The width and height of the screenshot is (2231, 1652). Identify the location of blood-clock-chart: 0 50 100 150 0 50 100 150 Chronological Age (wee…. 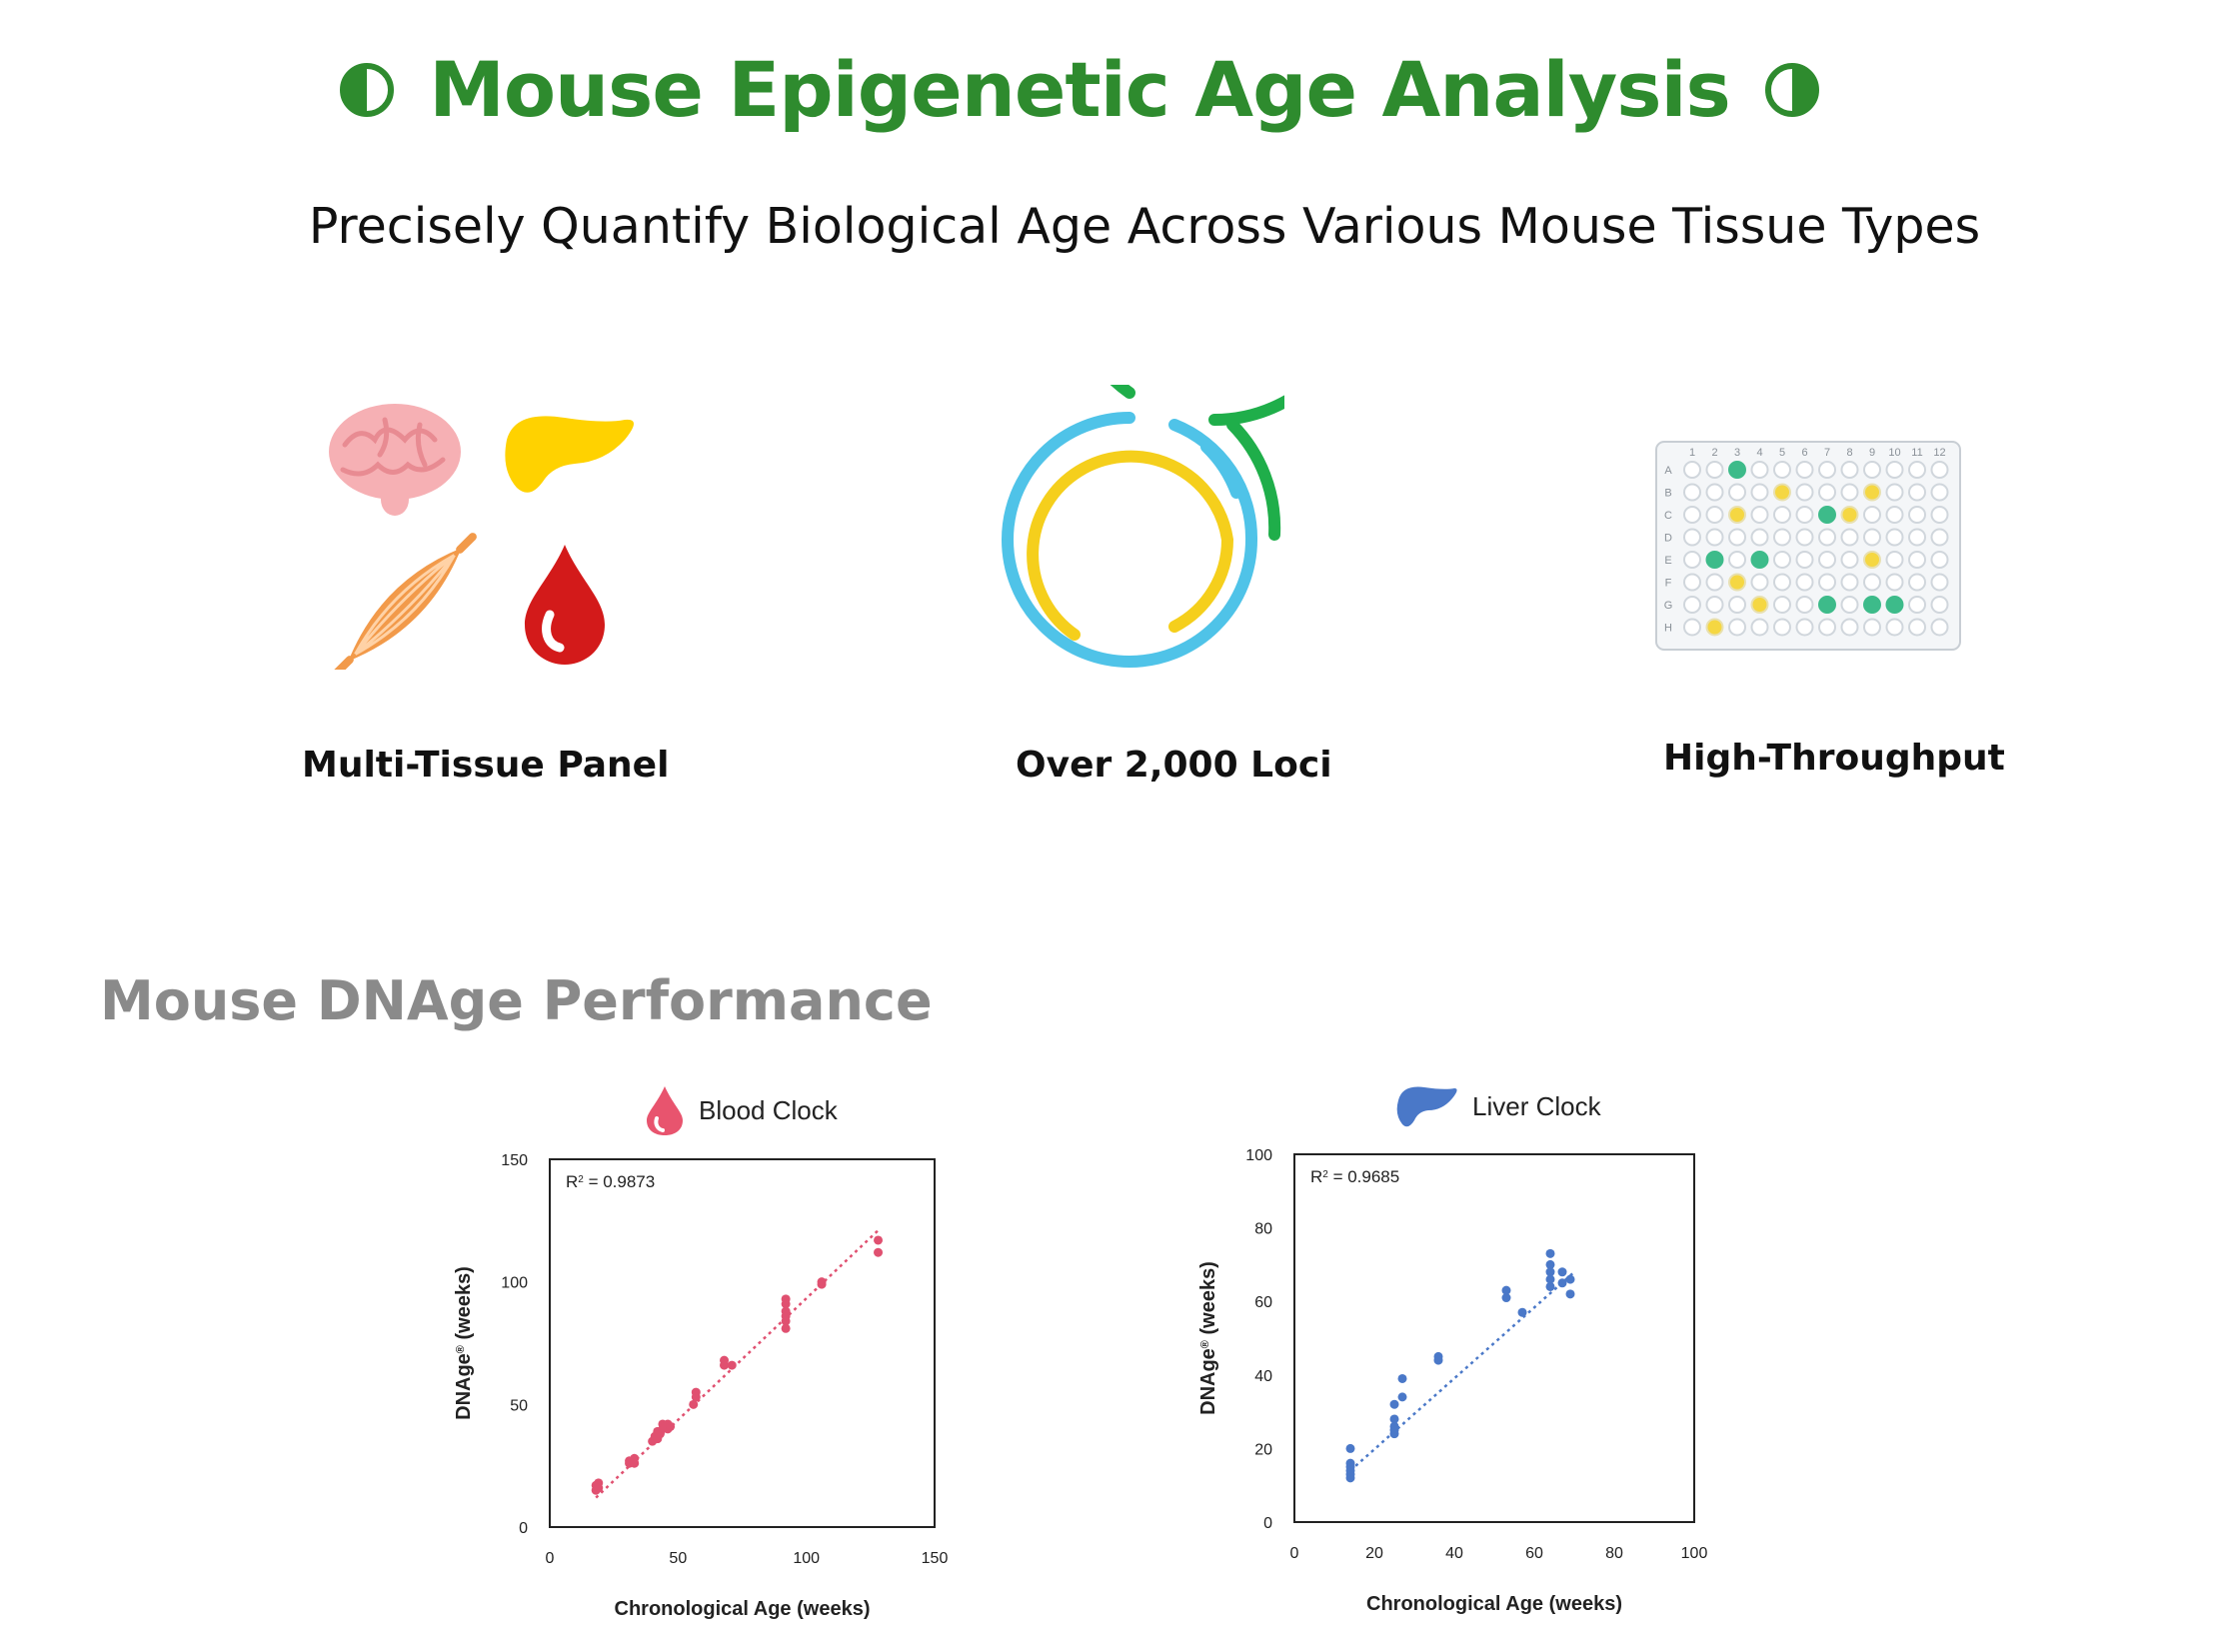
(700, 1385).